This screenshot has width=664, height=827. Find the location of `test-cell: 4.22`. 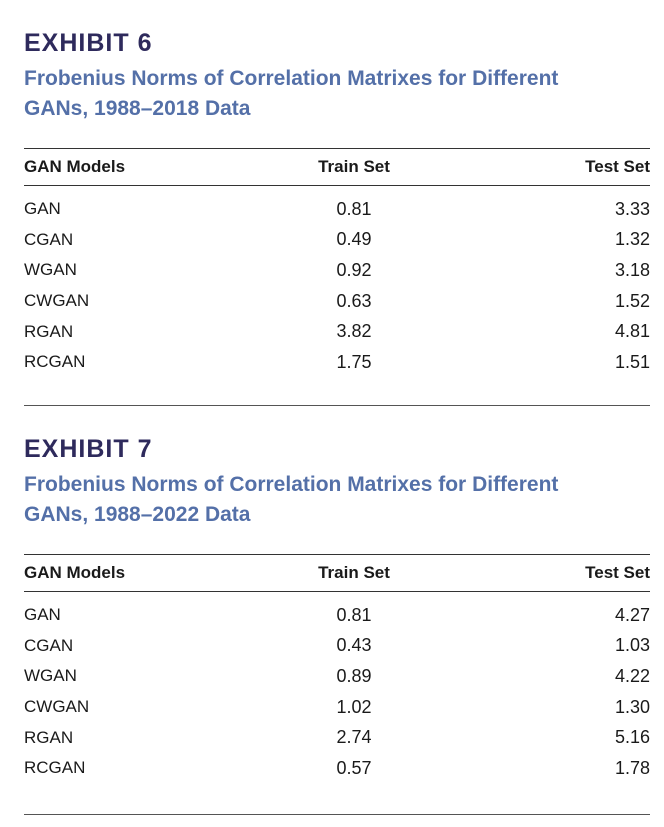

test-cell: 4.22 is located at coordinates (632, 675).